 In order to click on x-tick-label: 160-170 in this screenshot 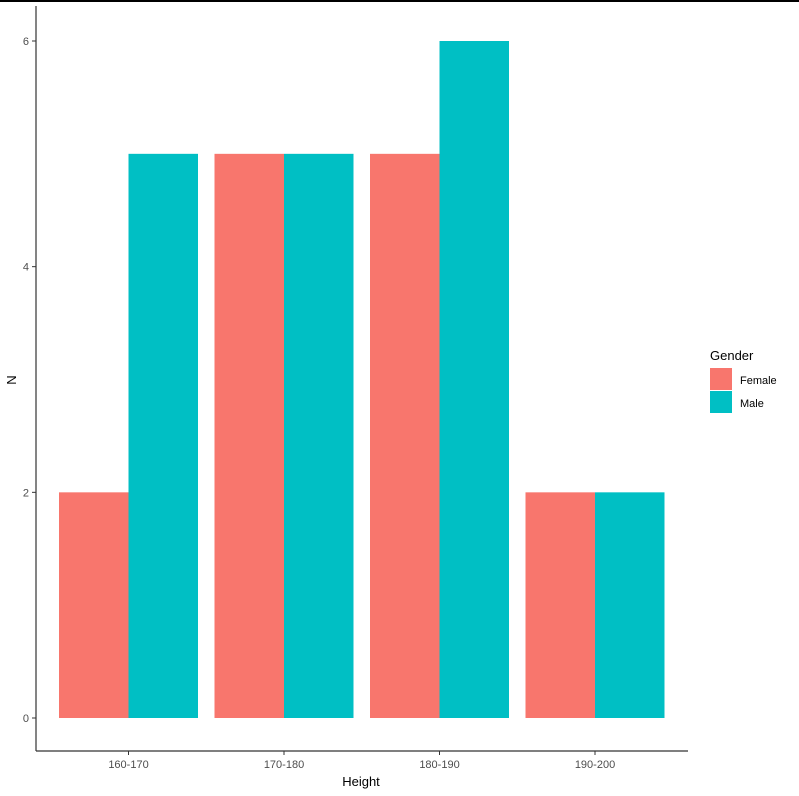, I will do `click(128, 765)`.